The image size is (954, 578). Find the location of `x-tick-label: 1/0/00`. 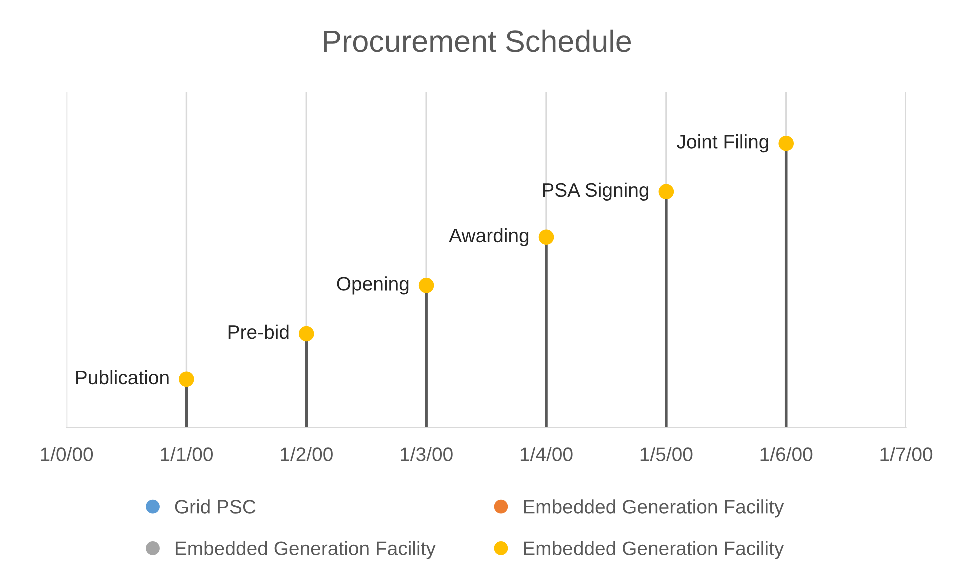

x-tick-label: 1/0/00 is located at coordinates (67, 454).